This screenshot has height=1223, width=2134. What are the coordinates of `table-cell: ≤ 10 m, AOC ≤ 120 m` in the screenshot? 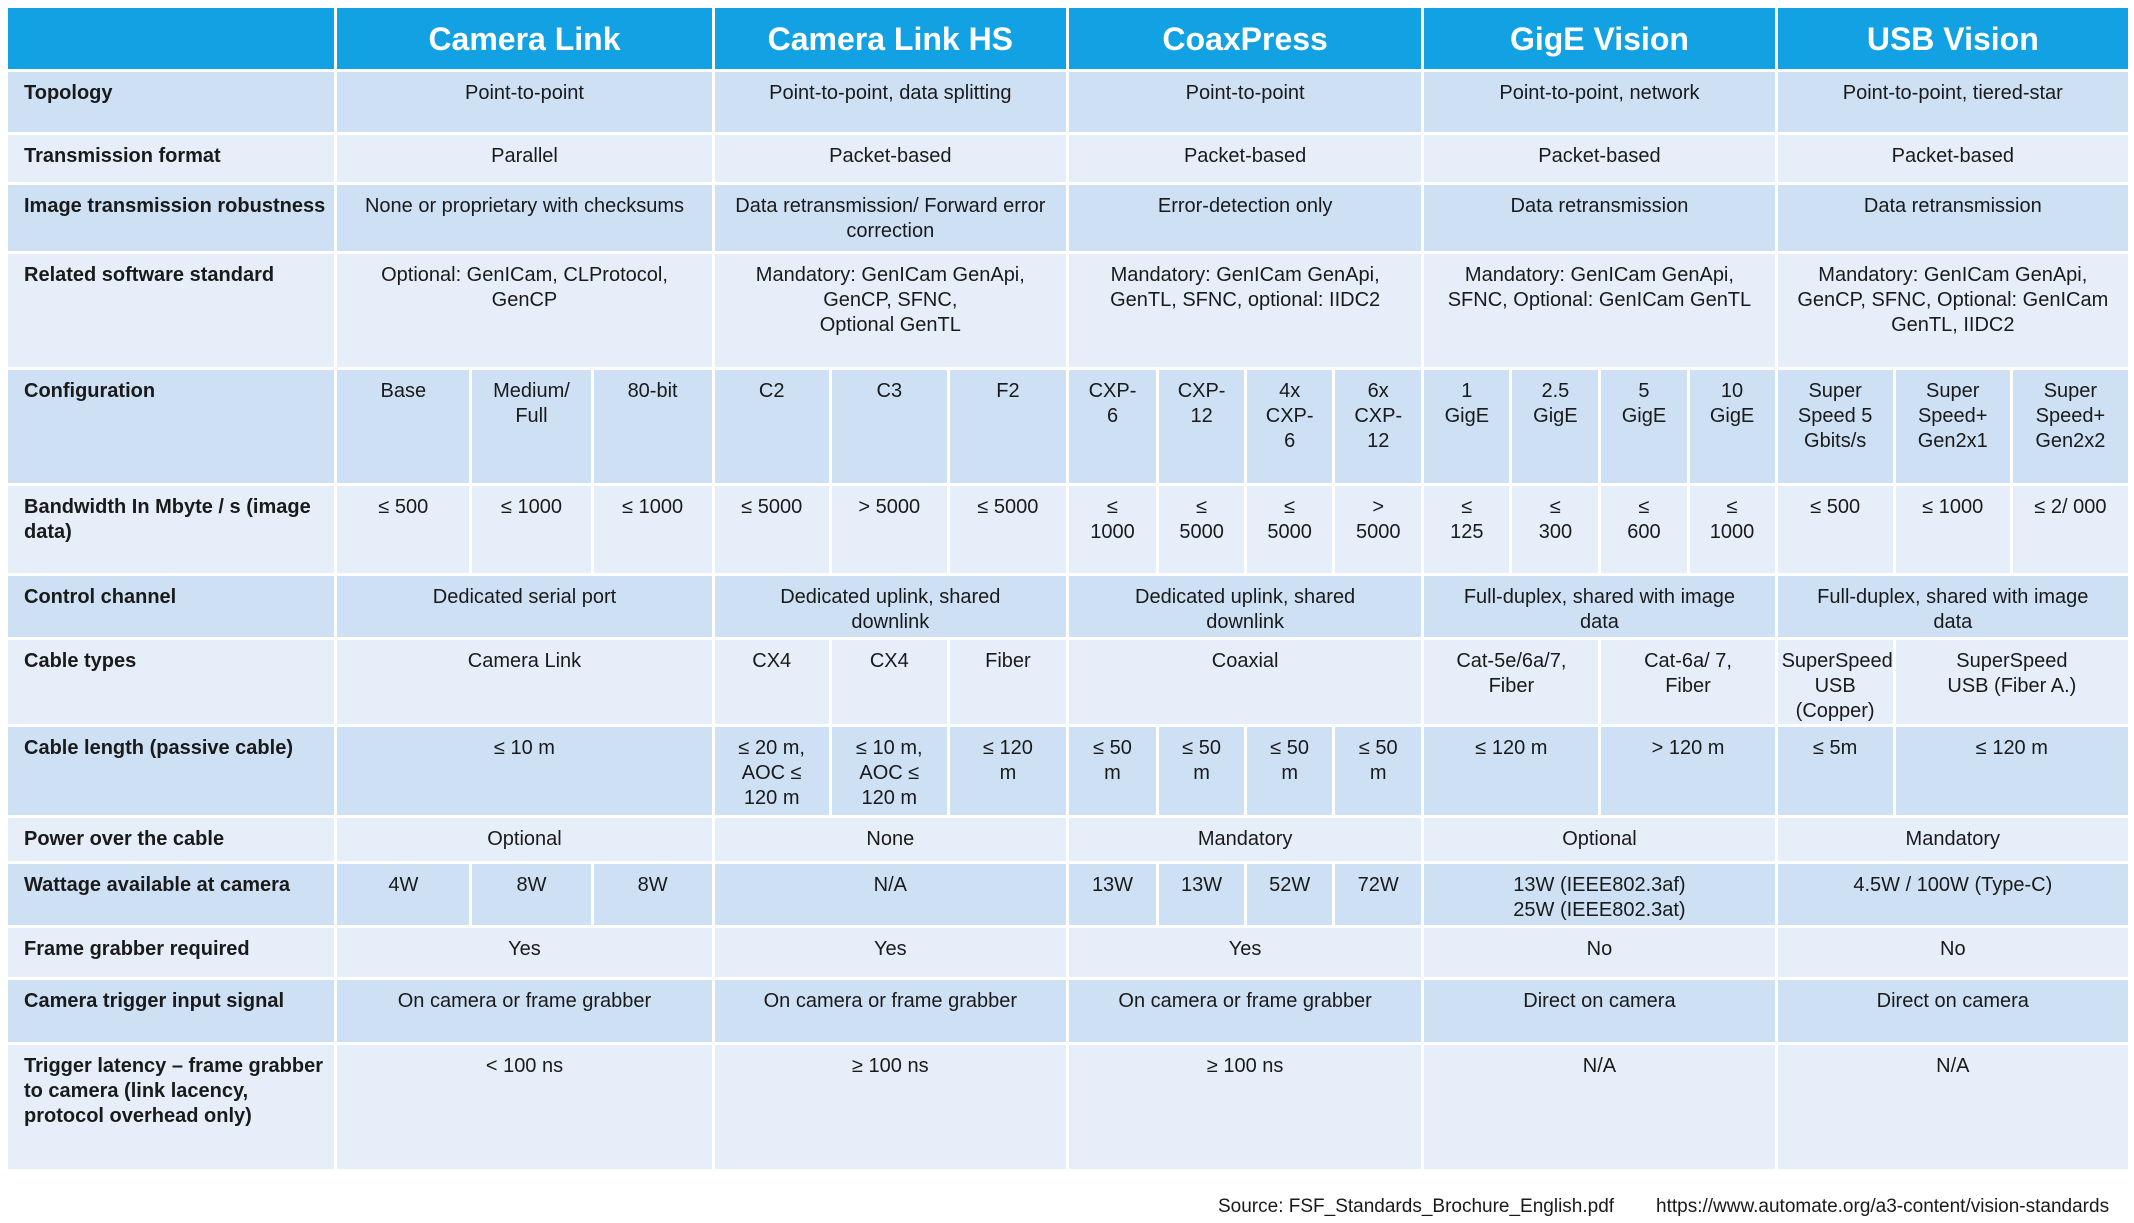 It's located at (889, 771).